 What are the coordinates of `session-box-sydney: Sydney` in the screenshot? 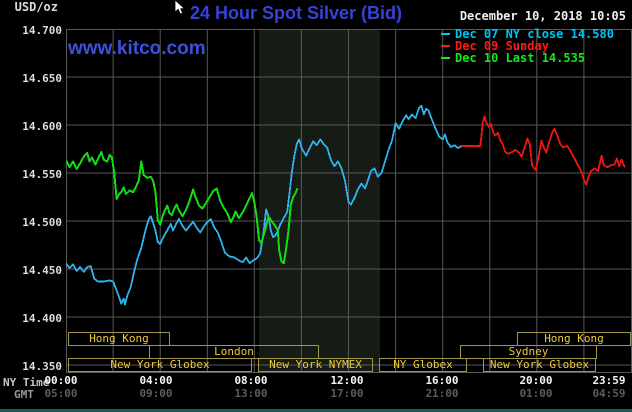 It's located at (528, 352).